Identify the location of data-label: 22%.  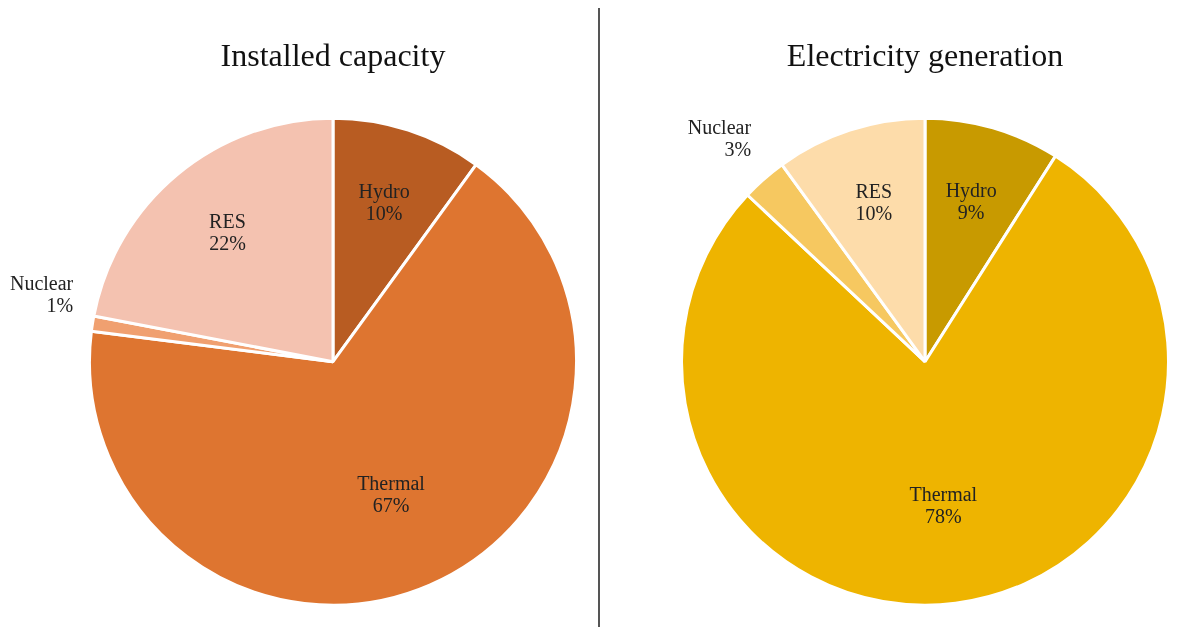
(227, 243).